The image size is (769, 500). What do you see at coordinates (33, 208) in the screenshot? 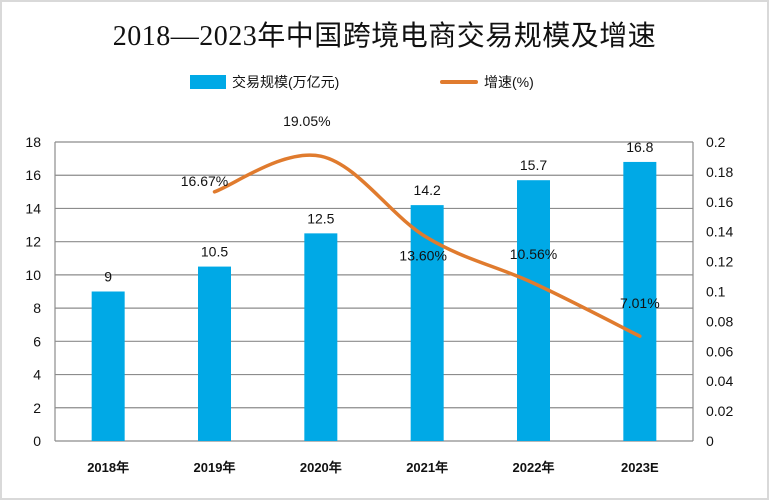
I see `y-left-tick-label: 14` at bounding box center [33, 208].